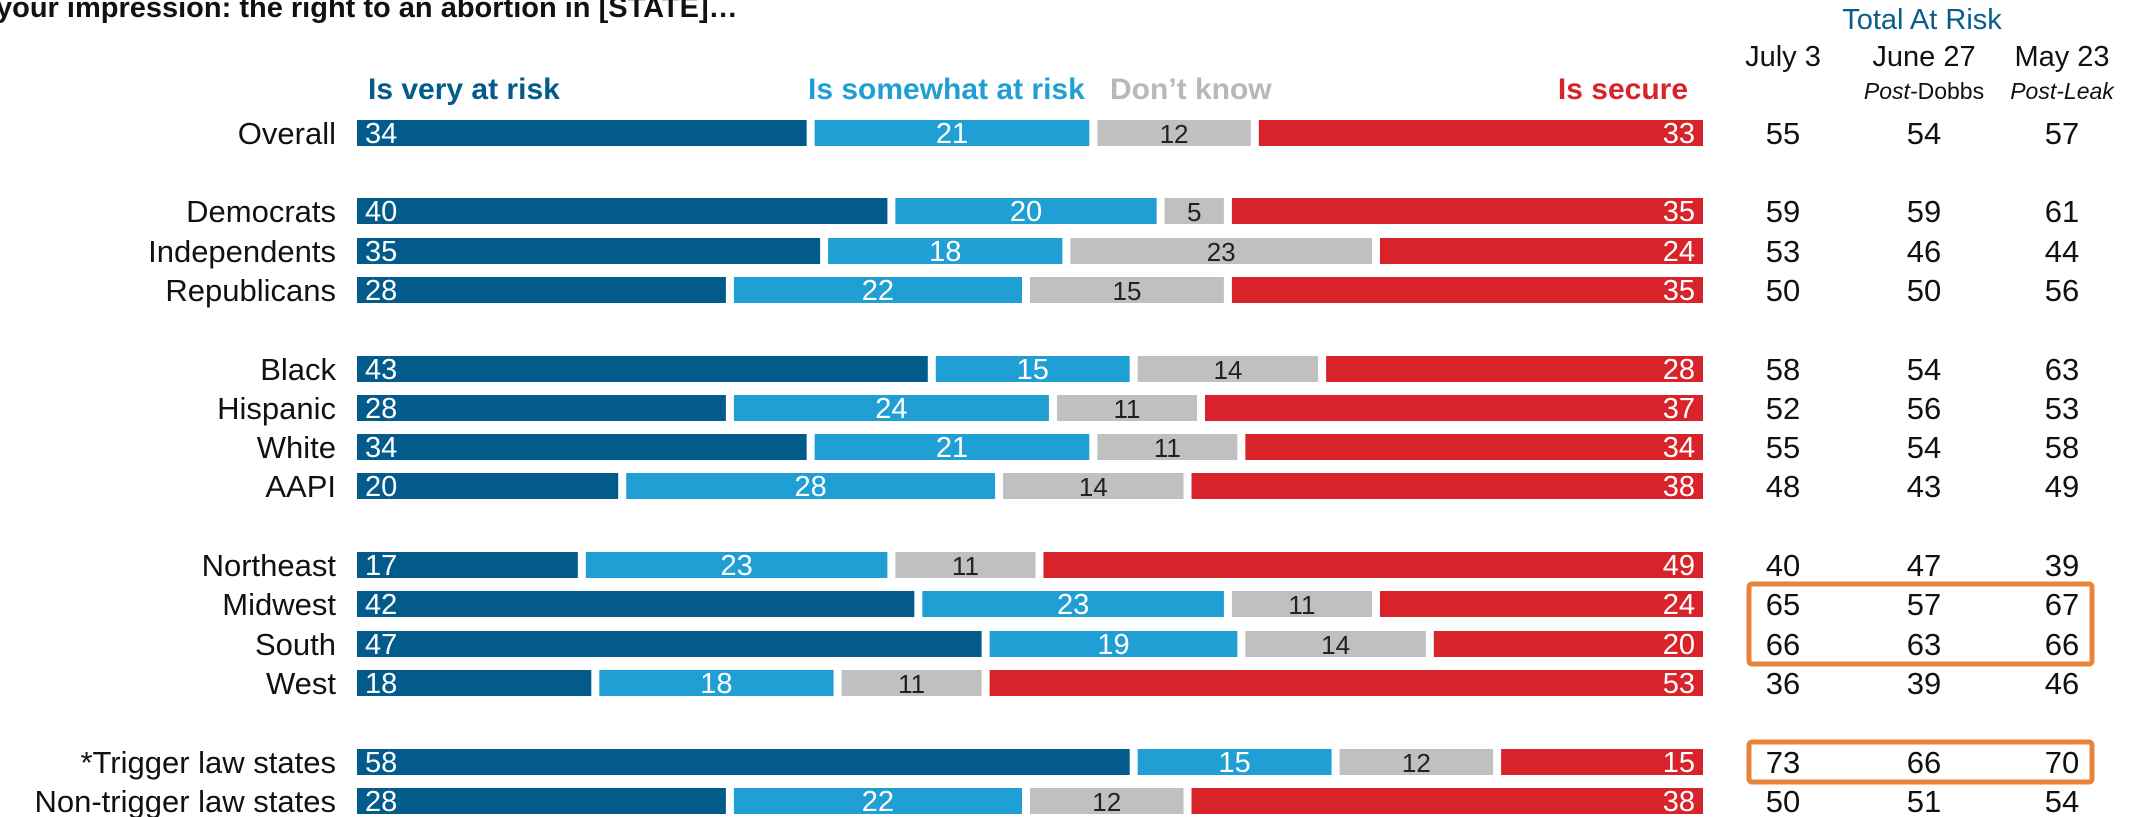 Image resolution: width=2139 pixels, height=817 pixels. What do you see at coordinates (1783, 251) in the screenshot?
I see `table-cell: 53` at bounding box center [1783, 251].